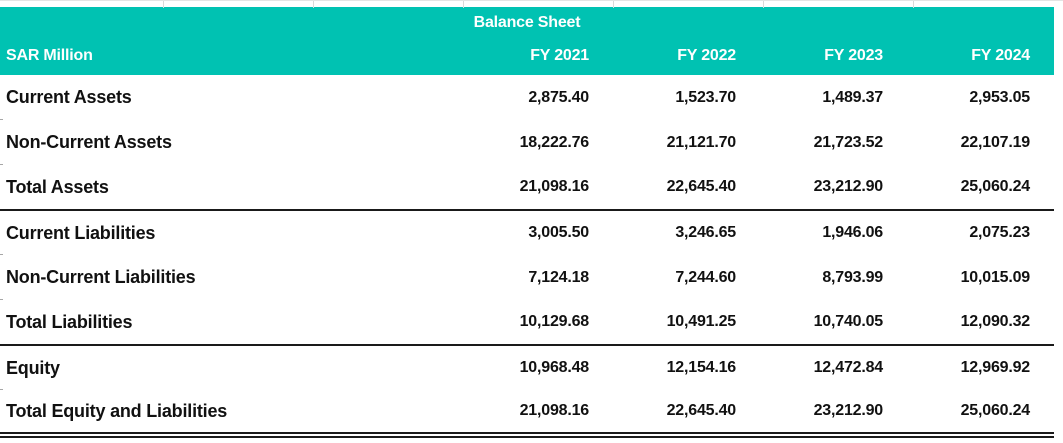 This screenshot has width=1063, height=443. I want to click on cell-value: 3,005.50, so click(539, 232).